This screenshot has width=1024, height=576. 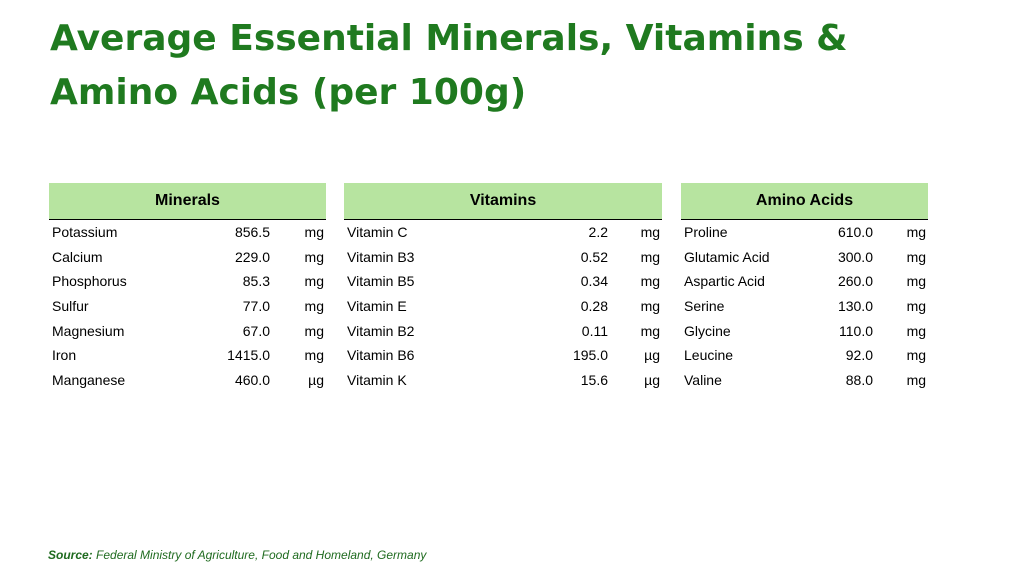 I want to click on row-value: 260.0, so click(x=855, y=281).